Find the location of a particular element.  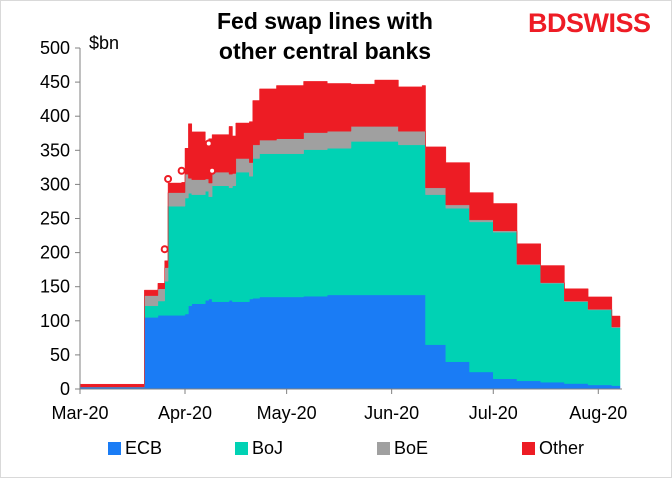

chart-title-line1: Fed swap lines with is located at coordinates (325, 21).